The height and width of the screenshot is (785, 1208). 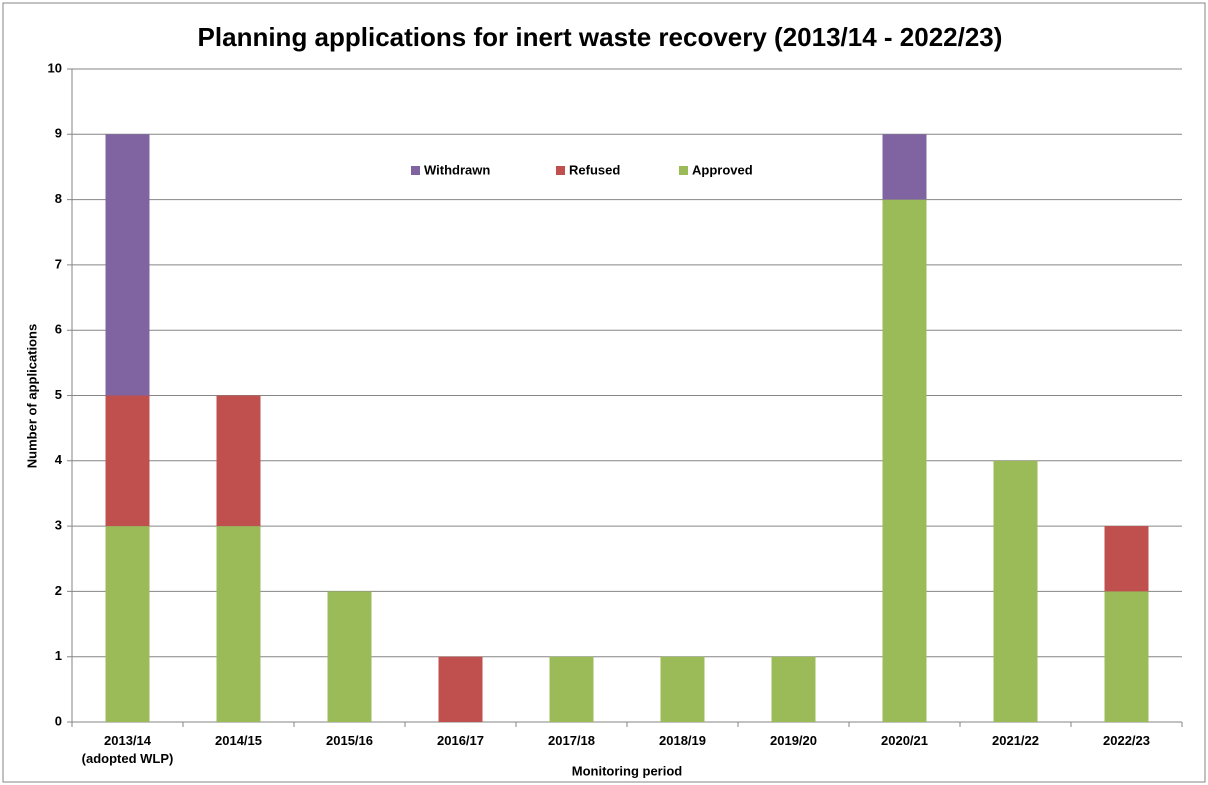 I want to click on x-tick-label: 2021/22, so click(x=1015, y=740).